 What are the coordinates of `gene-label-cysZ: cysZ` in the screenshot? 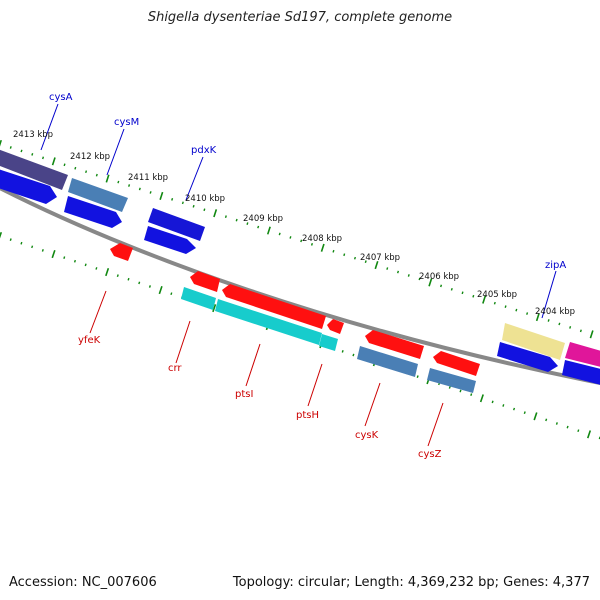 It's located at (430, 454).